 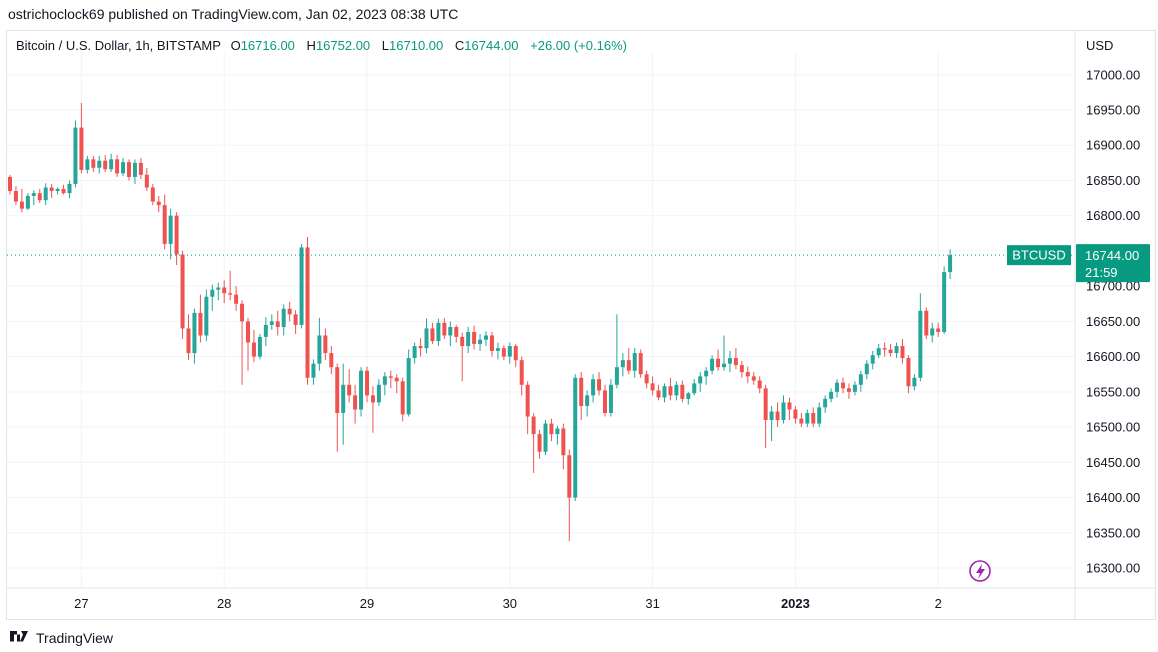 I want to click on ticker-tag, so click(x=1039, y=255).